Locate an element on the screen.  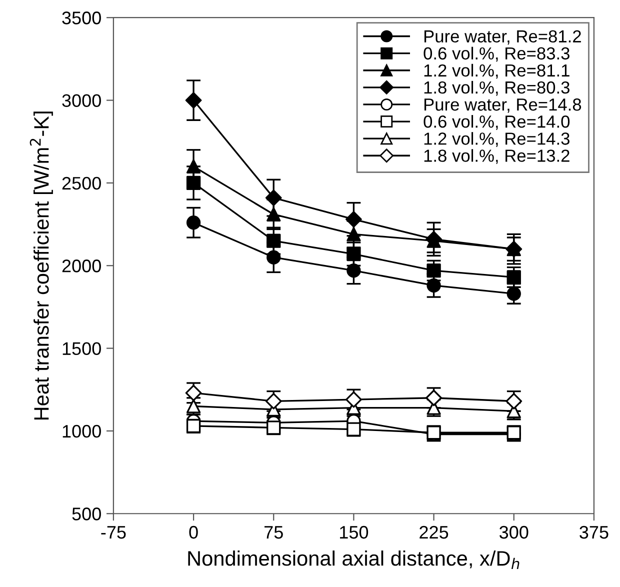
y-tick-label: 2000 is located at coordinates (81, 266).